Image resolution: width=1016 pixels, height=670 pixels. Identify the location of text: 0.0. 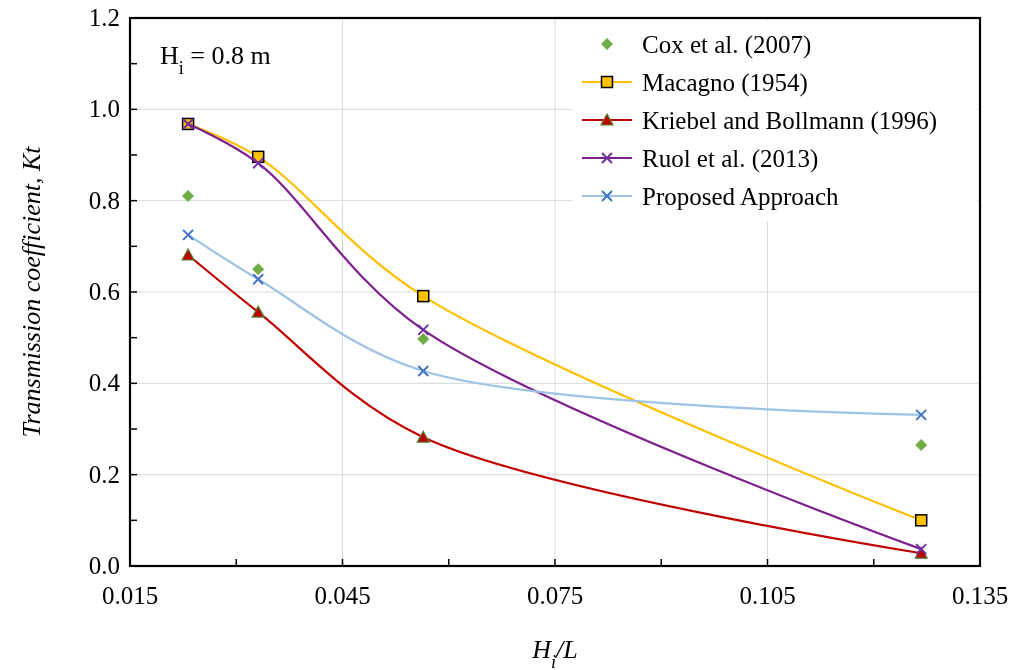
(104, 565).